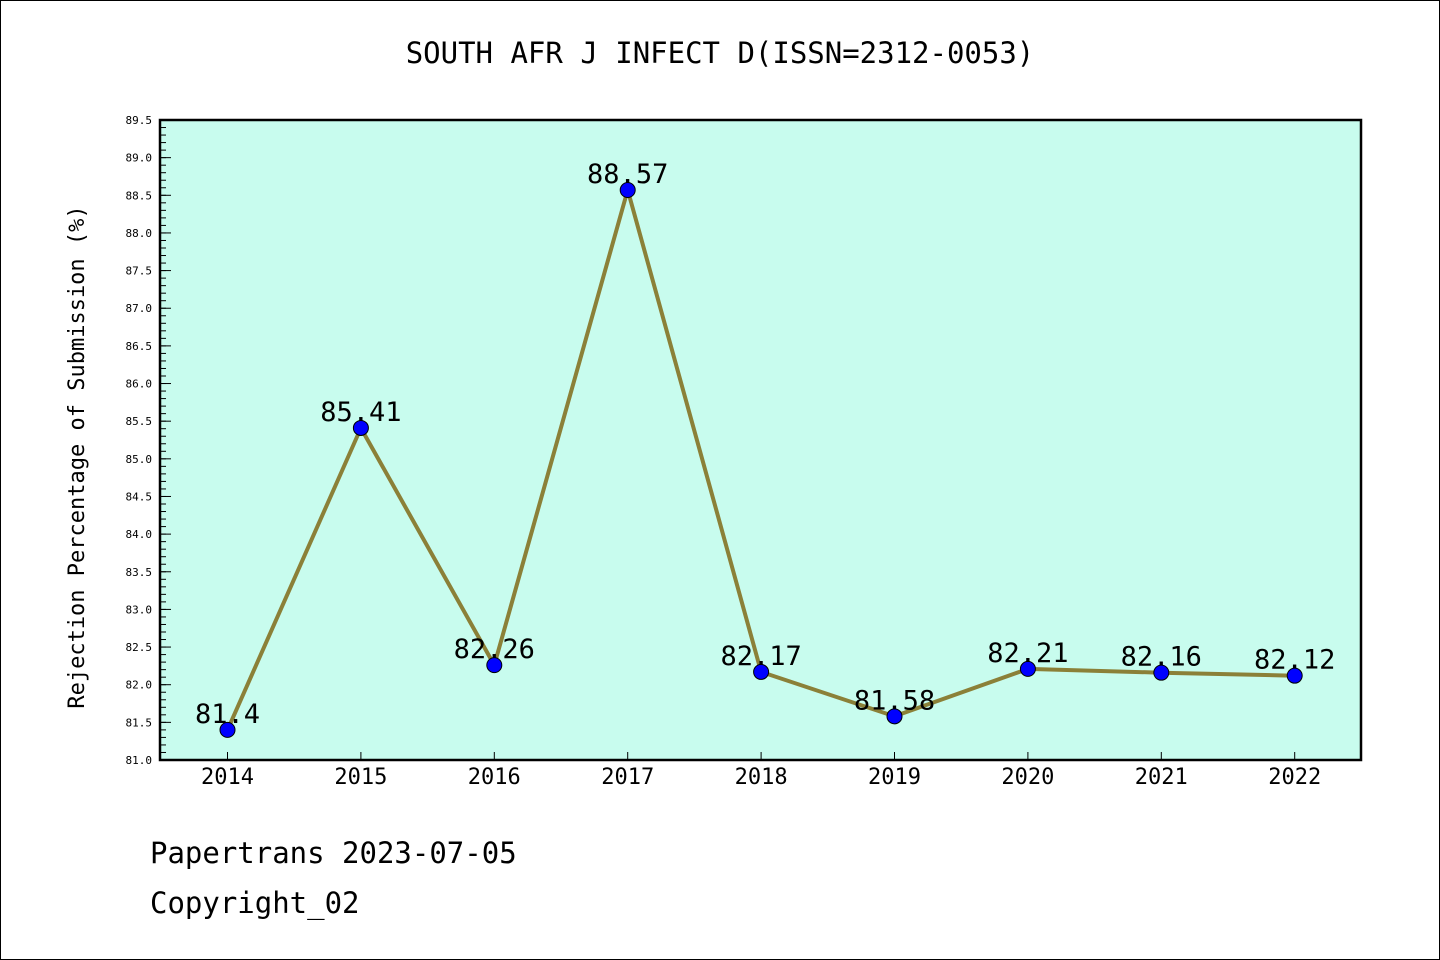  Describe the element at coordinates (139, 459) in the screenshot. I see `y-tick-label: 85.0` at that location.